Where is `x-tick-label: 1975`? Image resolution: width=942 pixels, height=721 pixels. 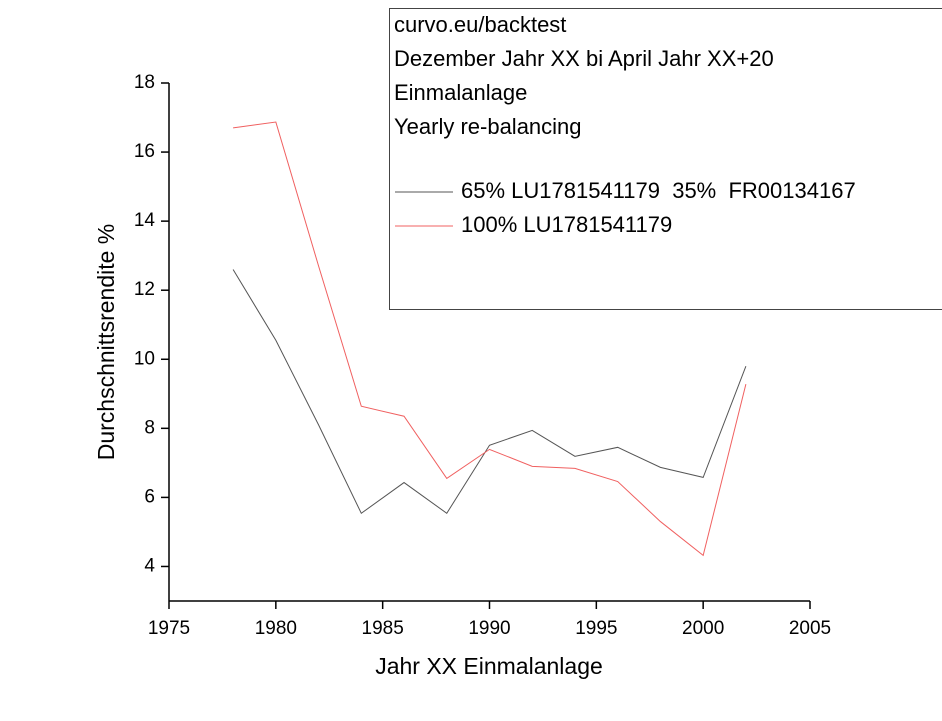
x-tick-label: 1975 is located at coordinates (169, 628).